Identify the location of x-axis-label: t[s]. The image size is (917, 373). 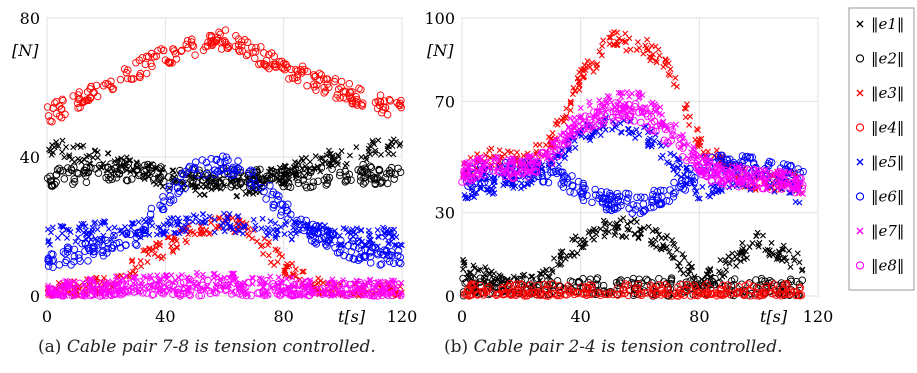
(352, 316).